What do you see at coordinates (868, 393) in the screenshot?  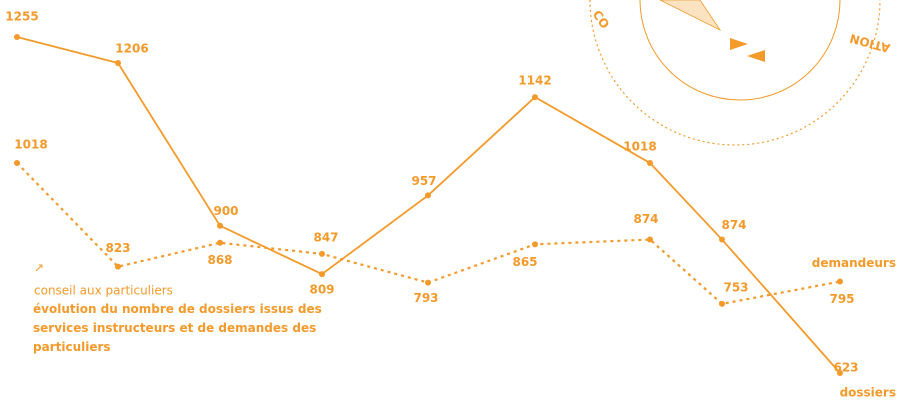 I see `series-name: dossiers` at bounding box center [868, 393].